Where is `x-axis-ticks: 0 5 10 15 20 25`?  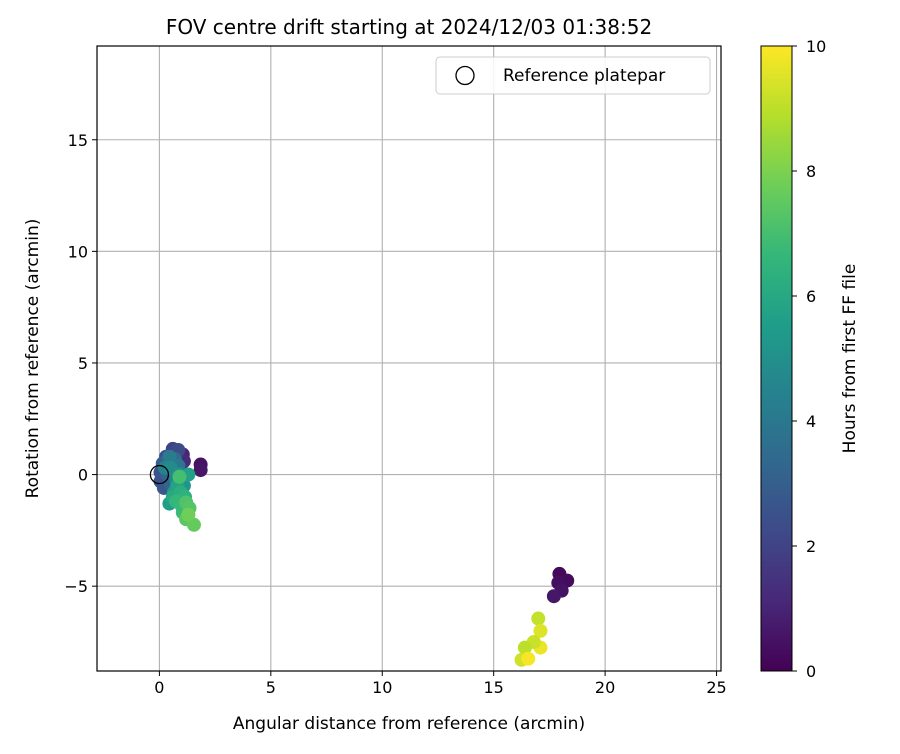 x-axis-ticks: 0 5 10 15 20 25 is located at coordinates (440, 684).